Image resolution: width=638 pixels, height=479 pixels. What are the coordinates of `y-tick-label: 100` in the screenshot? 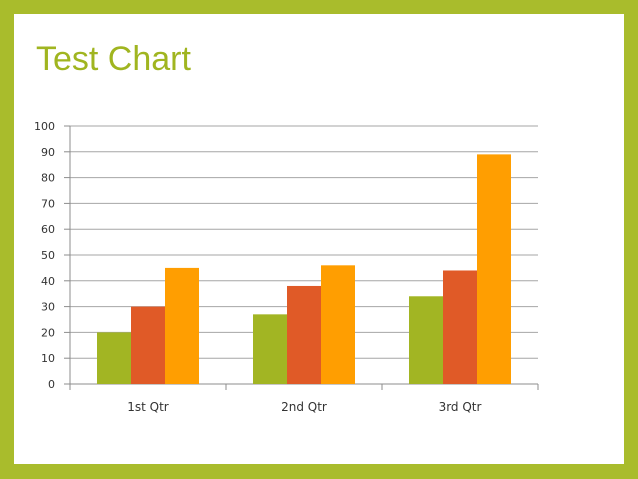 It's located at (44, 126).